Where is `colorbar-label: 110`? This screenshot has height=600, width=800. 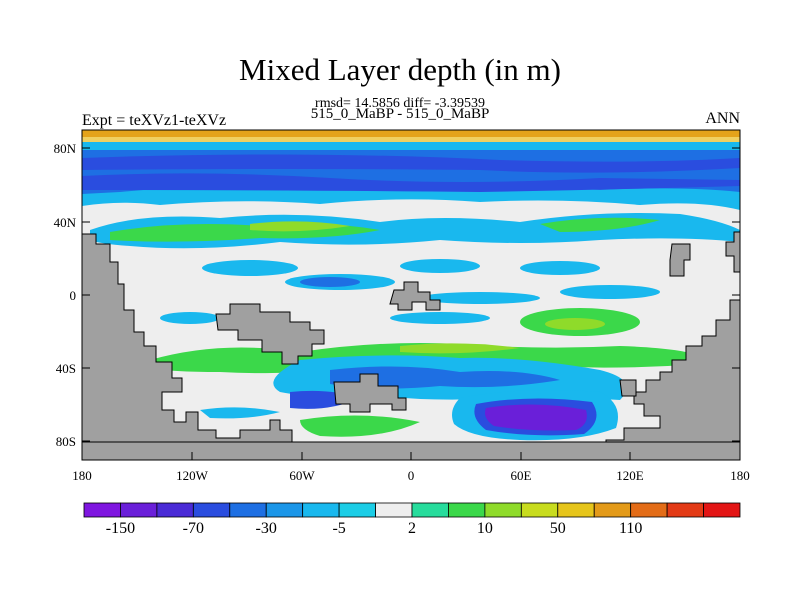 colorbar-label: 110 is located at coordinates (630, 528).